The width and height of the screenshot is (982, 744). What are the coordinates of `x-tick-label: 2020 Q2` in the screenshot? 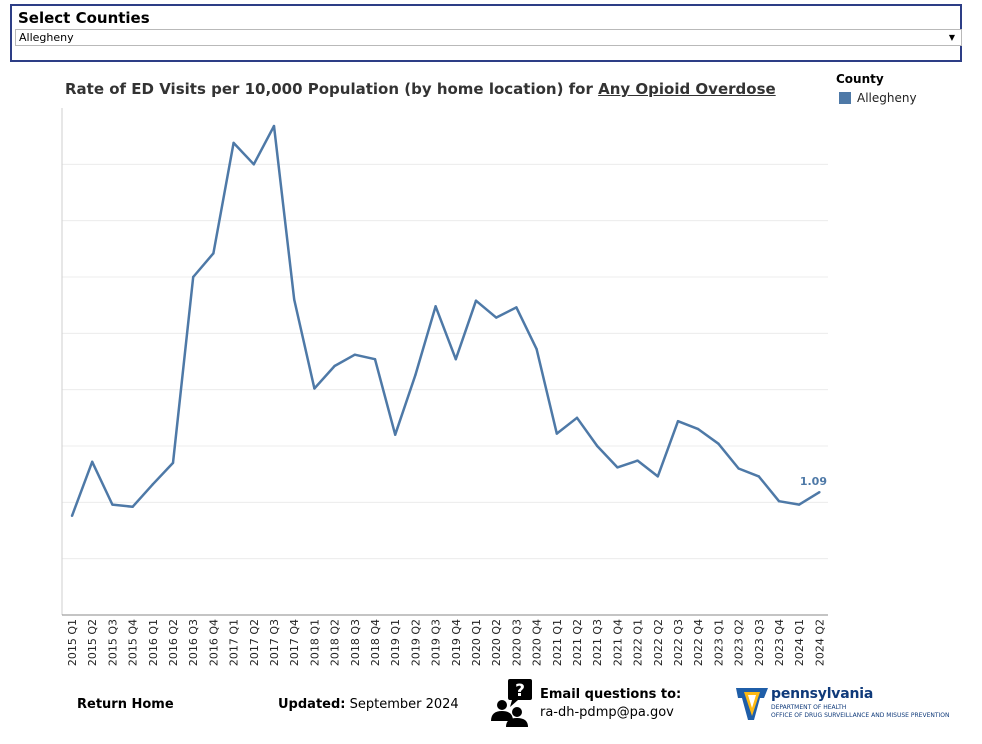 It's located at (496, 642).